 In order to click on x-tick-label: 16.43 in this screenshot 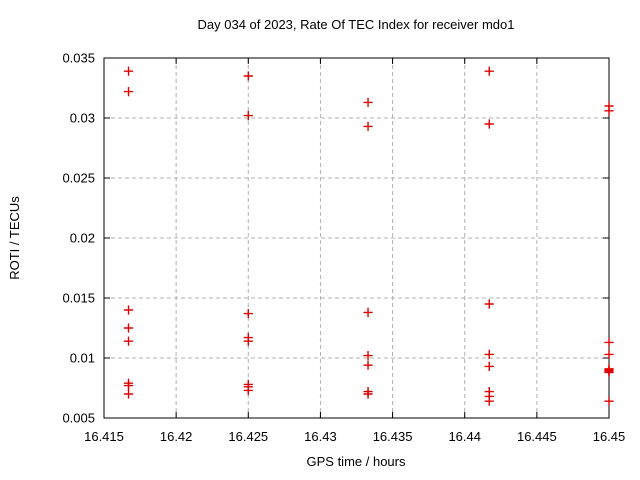, I will do `click(320, 436)`.